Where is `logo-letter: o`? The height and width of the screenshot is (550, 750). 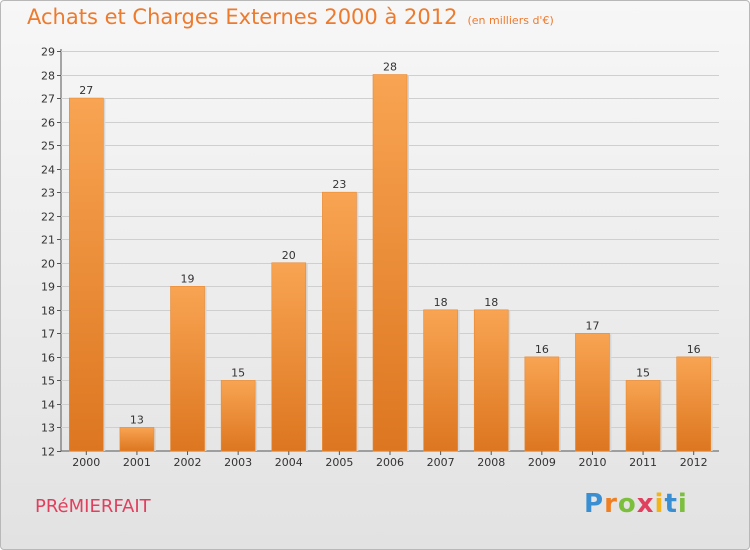
logo-letter: o is located at coordinates (627, 504).